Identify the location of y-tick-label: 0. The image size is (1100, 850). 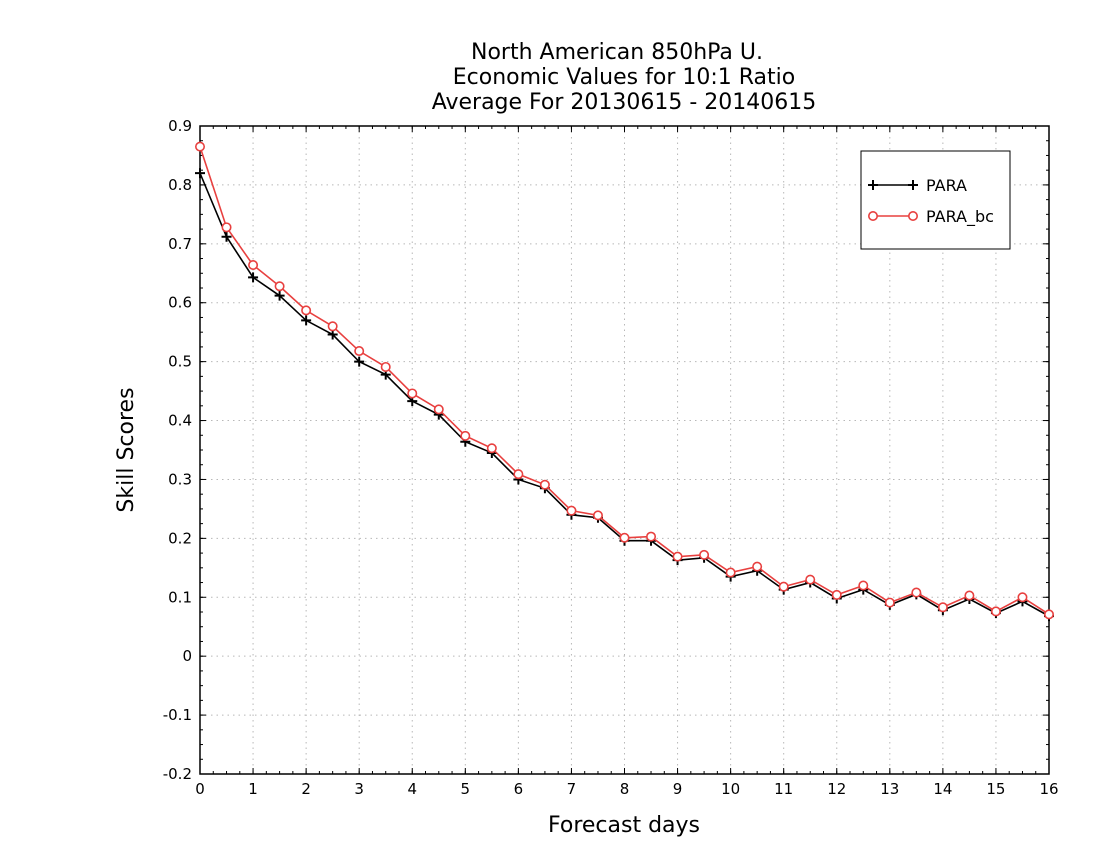
(187, 656).